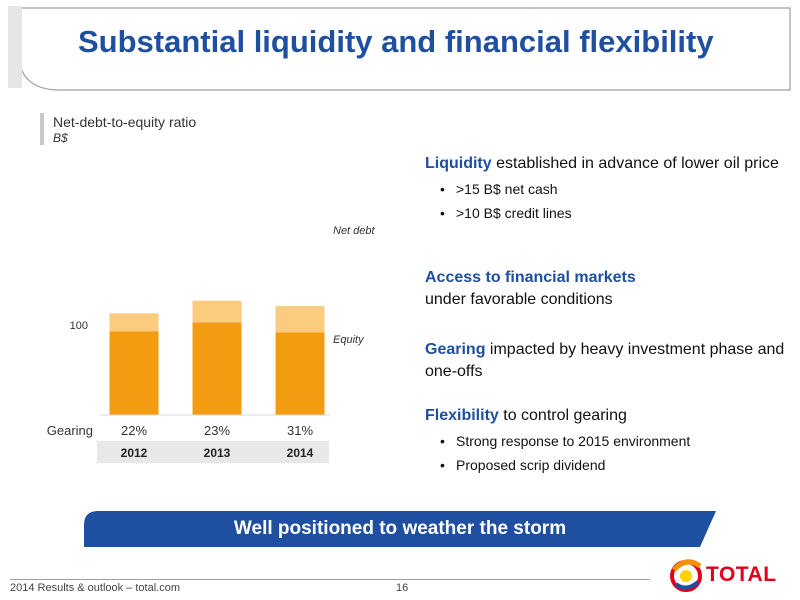  What do you see at coordinates (70, 430) in the screenshot?
I see `gearing-label: Gearing` at bounding box center [70, 430].